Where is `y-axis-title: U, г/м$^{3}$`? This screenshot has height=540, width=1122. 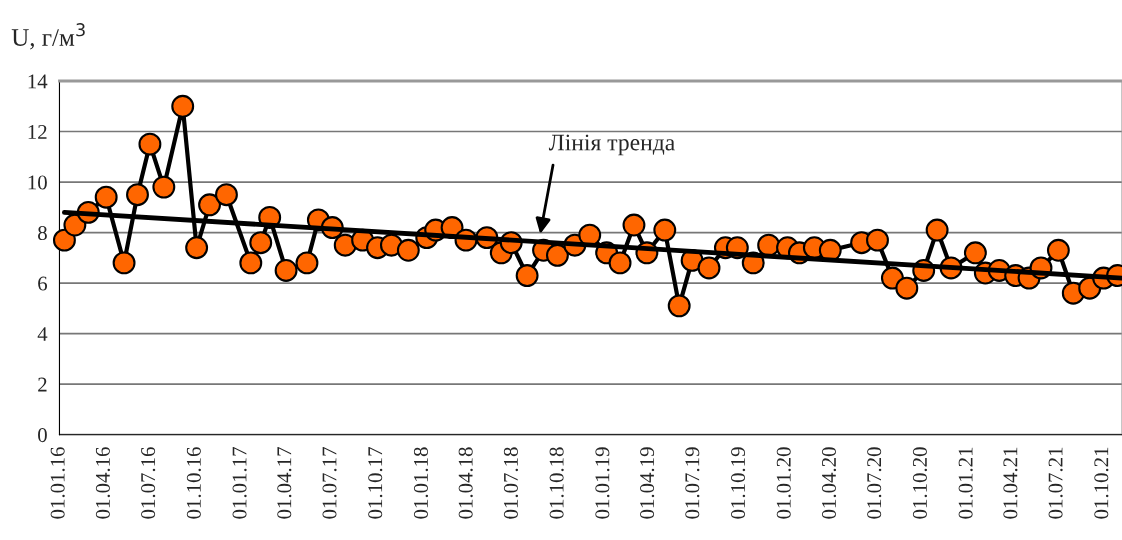
y-axis-title: U, г/м$^{3}$ is located at coordinates (48, 36).